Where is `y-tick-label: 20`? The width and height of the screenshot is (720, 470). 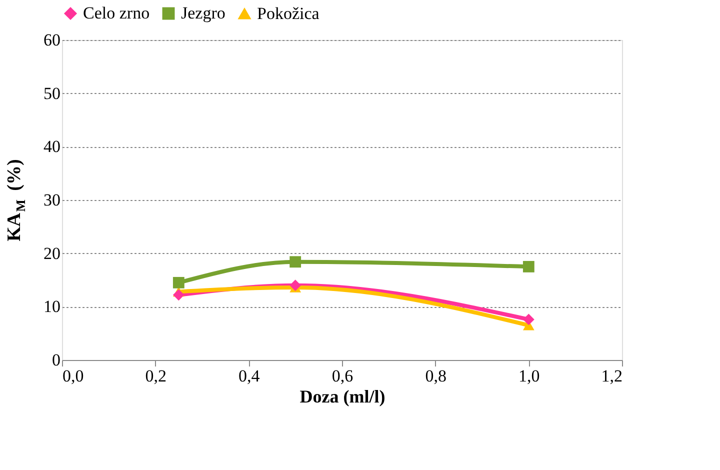
y-tick-label: 20 is located at coordinates (52, 253).